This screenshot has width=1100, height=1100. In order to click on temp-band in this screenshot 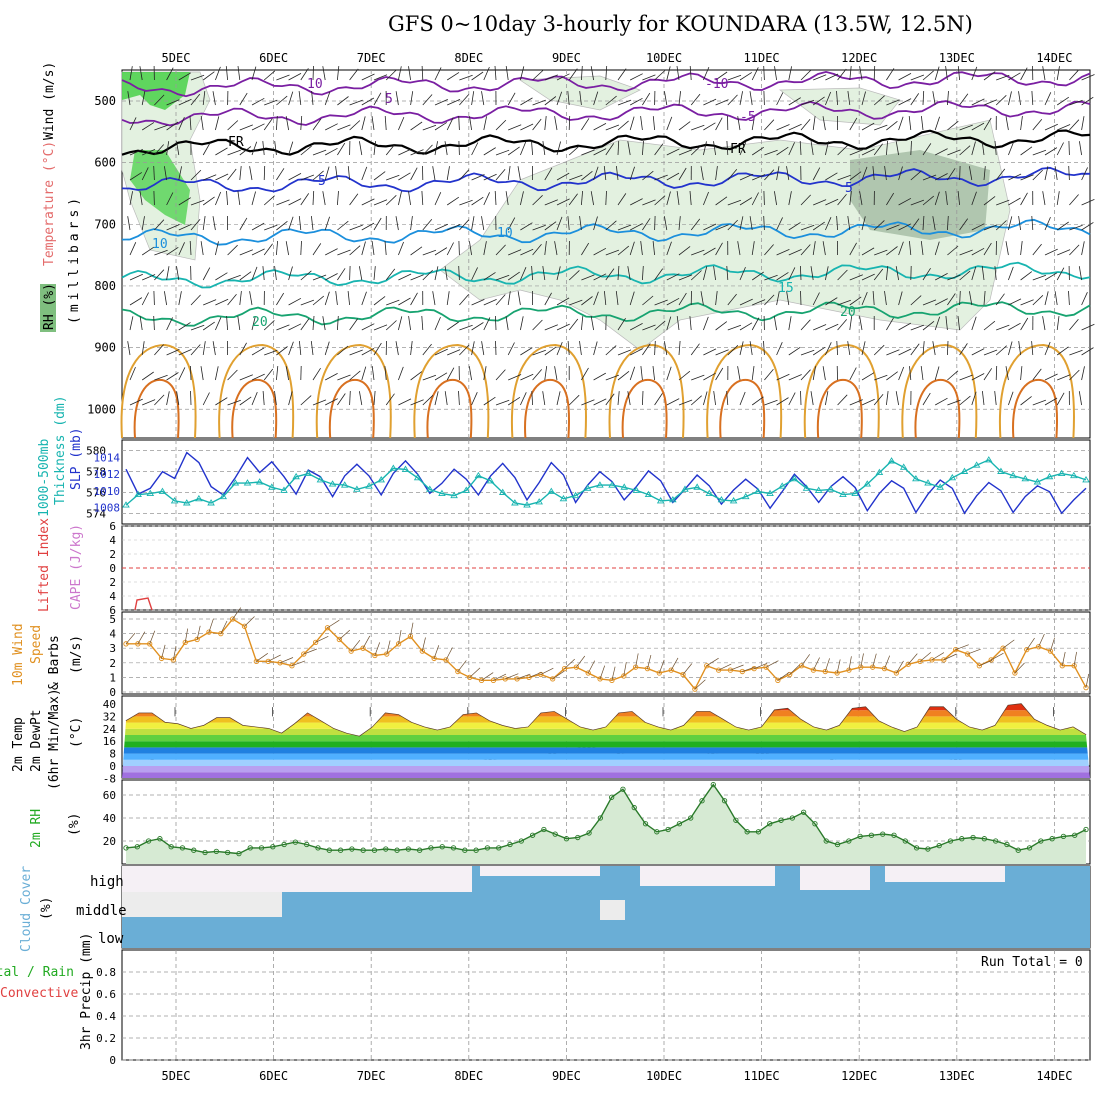, I will do `click(606, 713)`.